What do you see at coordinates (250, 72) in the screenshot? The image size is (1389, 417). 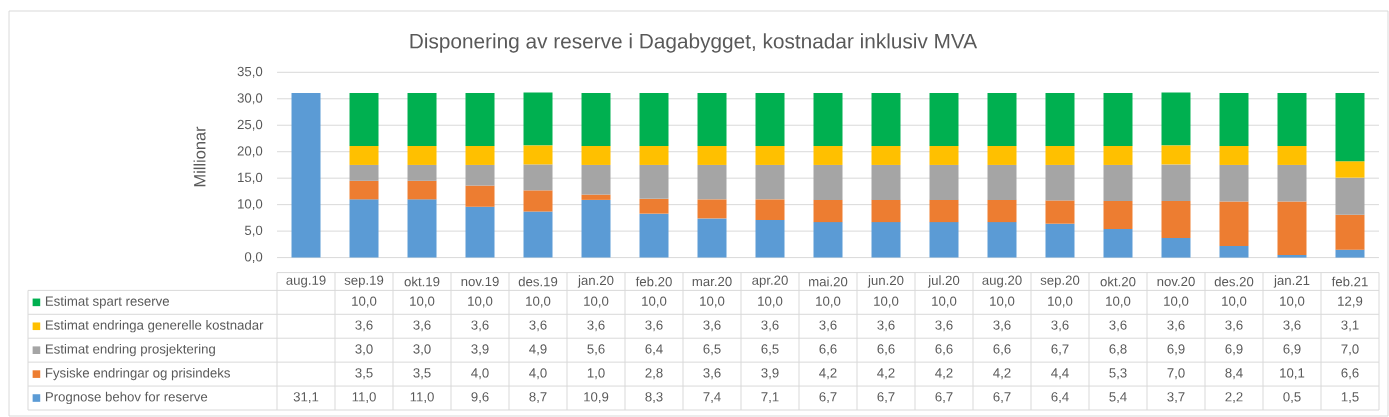 I see `y-tick-label: 35,0` at bounding box center [250, 72].